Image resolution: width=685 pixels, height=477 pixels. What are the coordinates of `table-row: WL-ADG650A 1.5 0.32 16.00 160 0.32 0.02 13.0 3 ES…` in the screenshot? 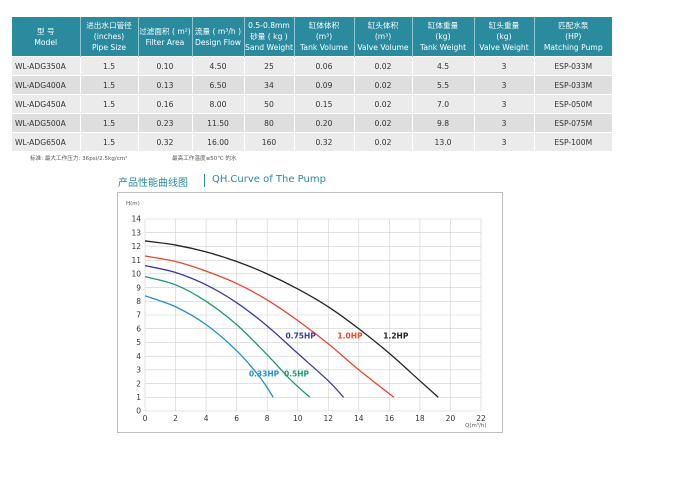 It's located at (312, 141).